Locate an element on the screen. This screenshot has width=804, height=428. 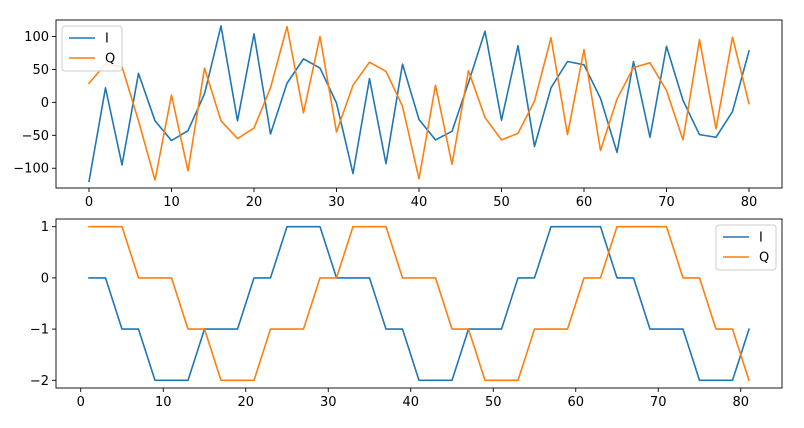
y-tick-label: −100 is located at coordinates (31, 169).